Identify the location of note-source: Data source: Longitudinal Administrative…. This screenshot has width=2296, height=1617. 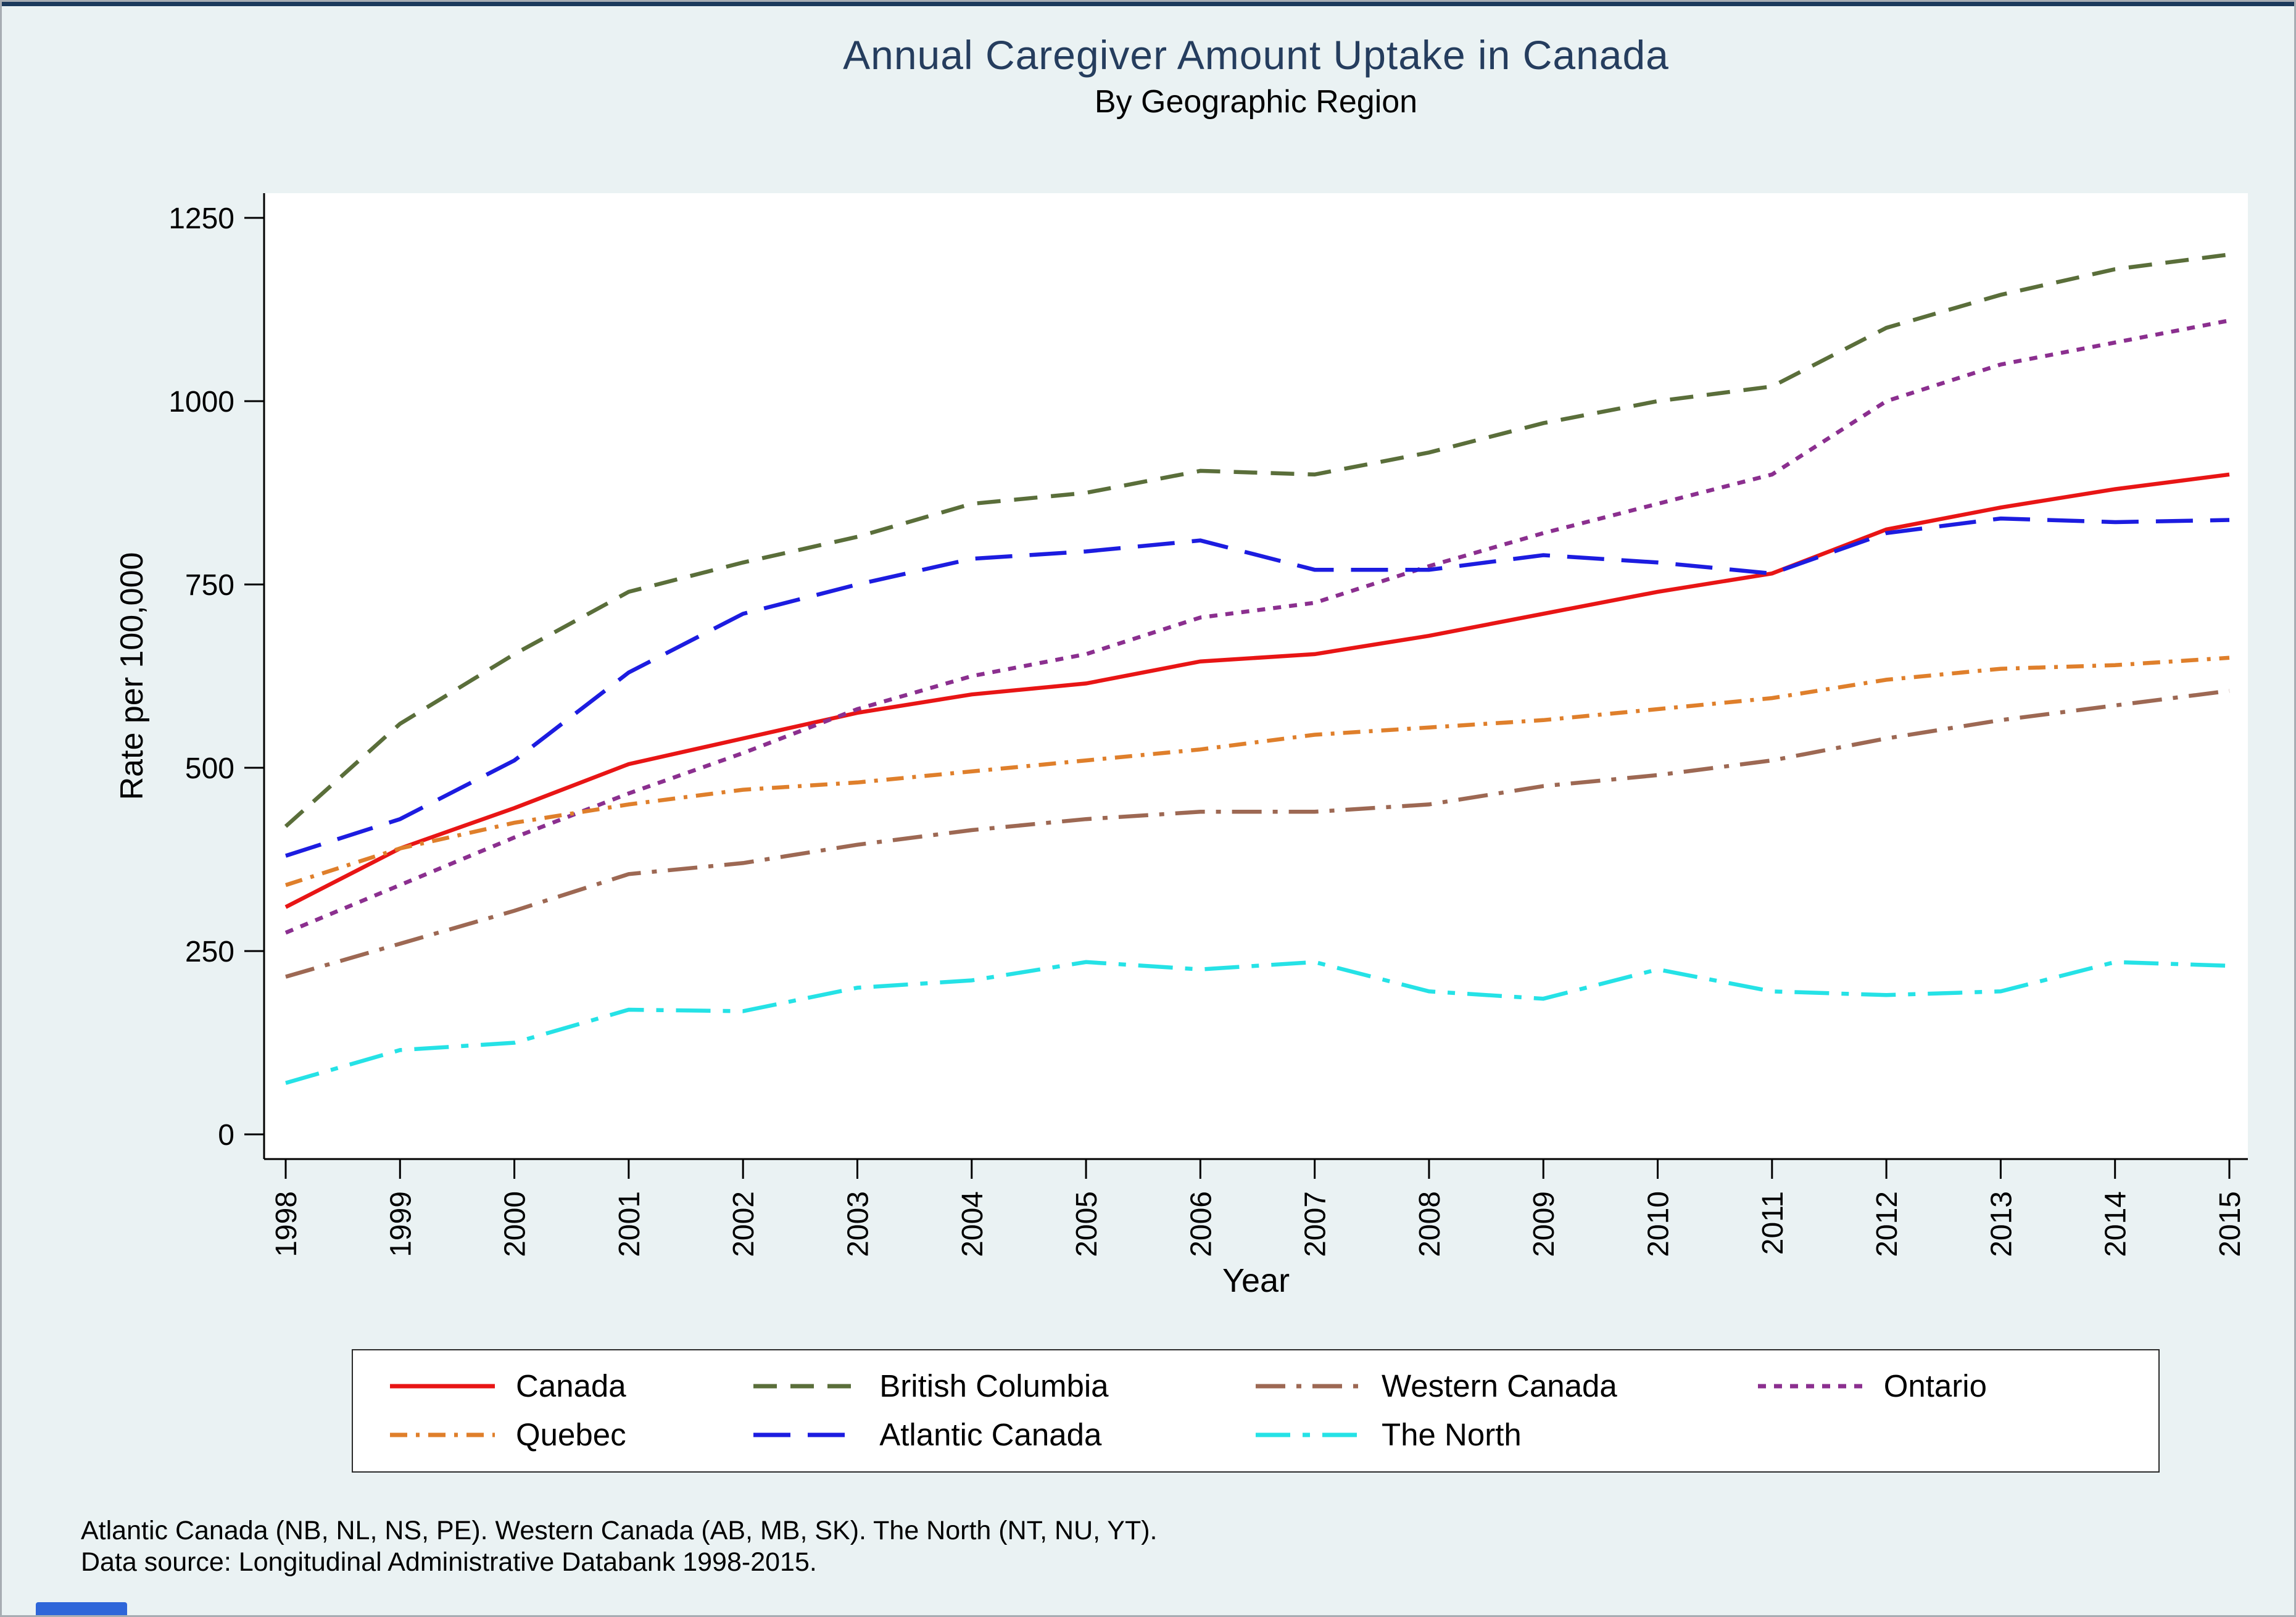
(449, 1562).